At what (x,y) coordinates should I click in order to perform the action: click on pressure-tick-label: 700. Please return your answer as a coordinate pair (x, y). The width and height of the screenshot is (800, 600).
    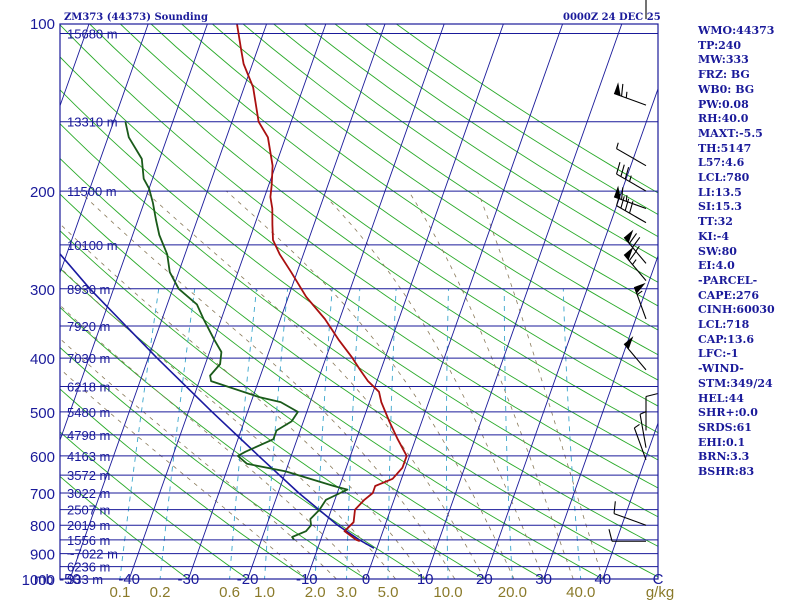
    Looking at the image, I should click on (42, 494).